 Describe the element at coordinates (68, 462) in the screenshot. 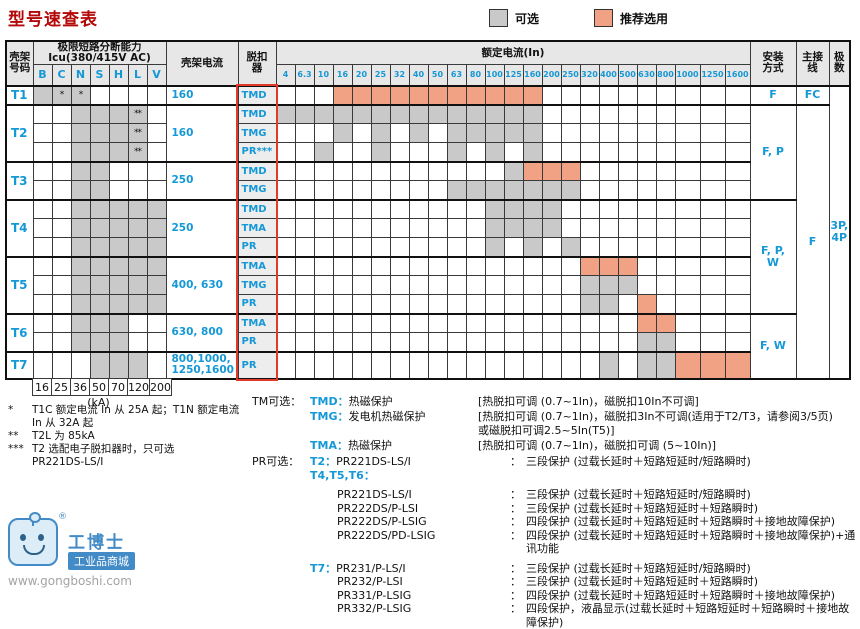

I see `label-line: PR221DS-LS/I` at that location.